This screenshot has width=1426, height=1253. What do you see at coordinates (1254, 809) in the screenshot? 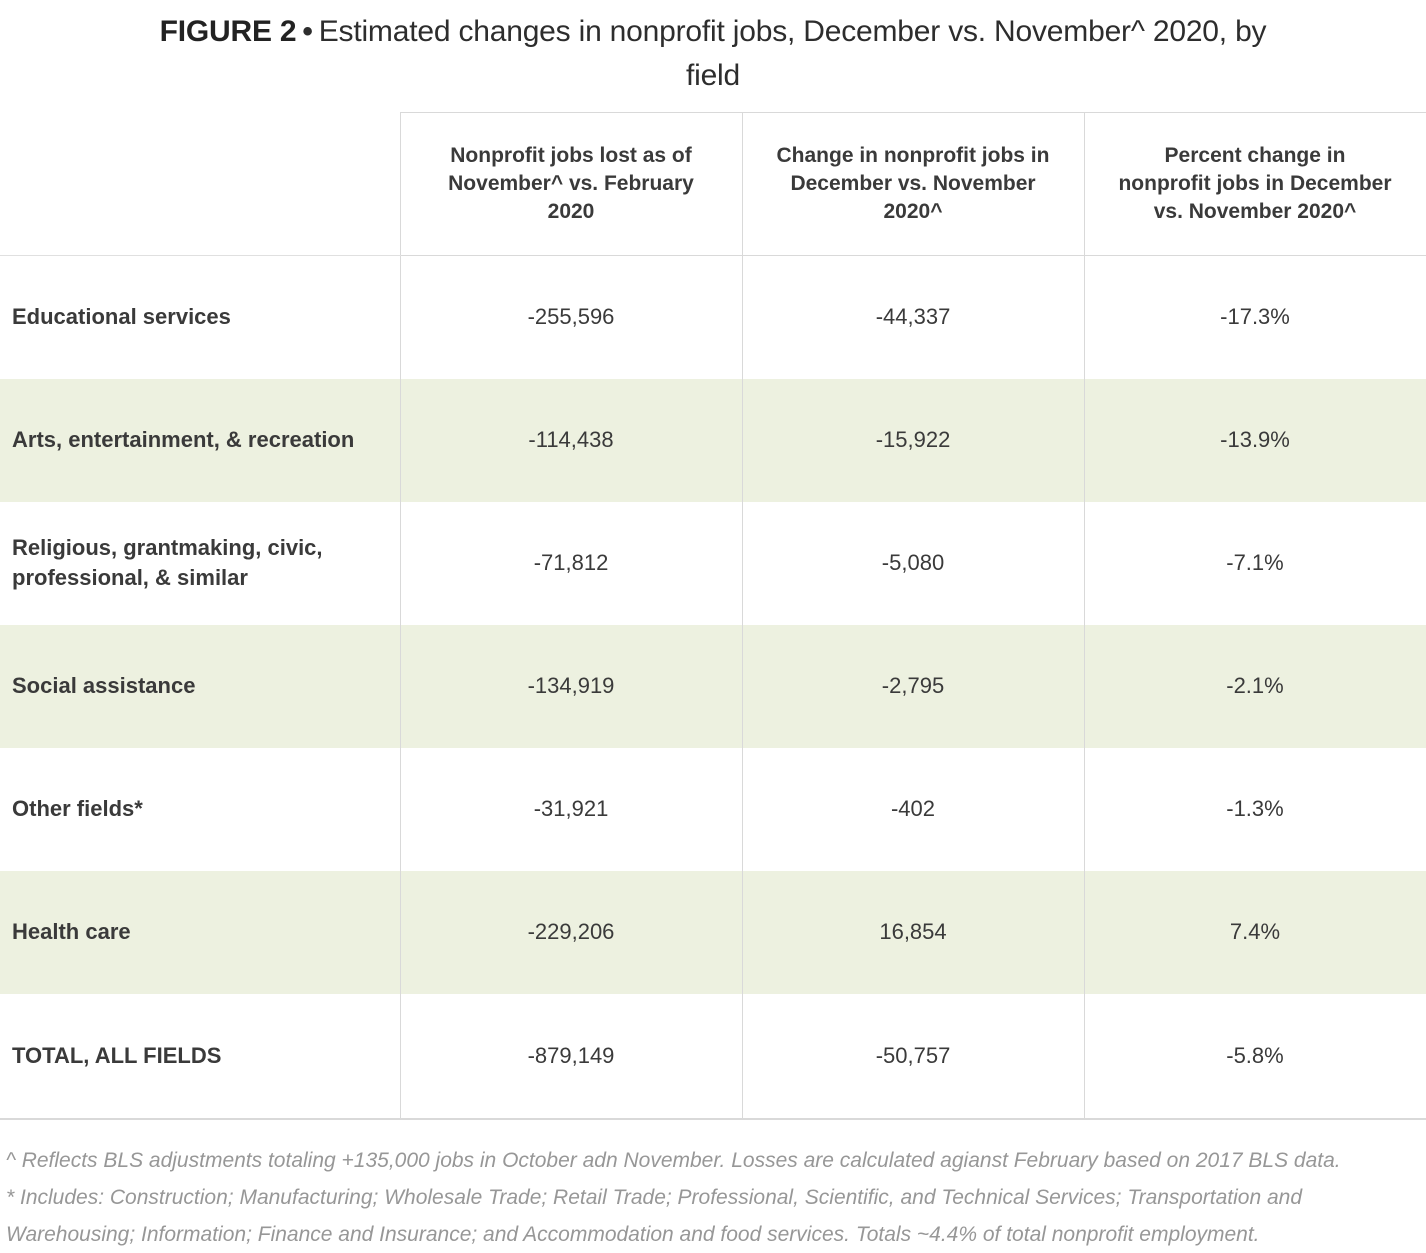
I see `cell-pct-change: -1.3%` at bounding box center [1254, 809].